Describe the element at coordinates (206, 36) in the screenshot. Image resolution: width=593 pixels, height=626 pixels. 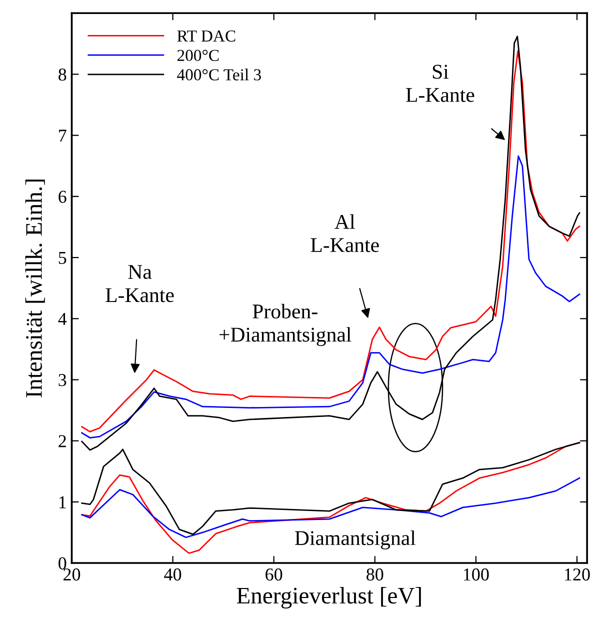
I see `legend-label: RT DAC` at that location.